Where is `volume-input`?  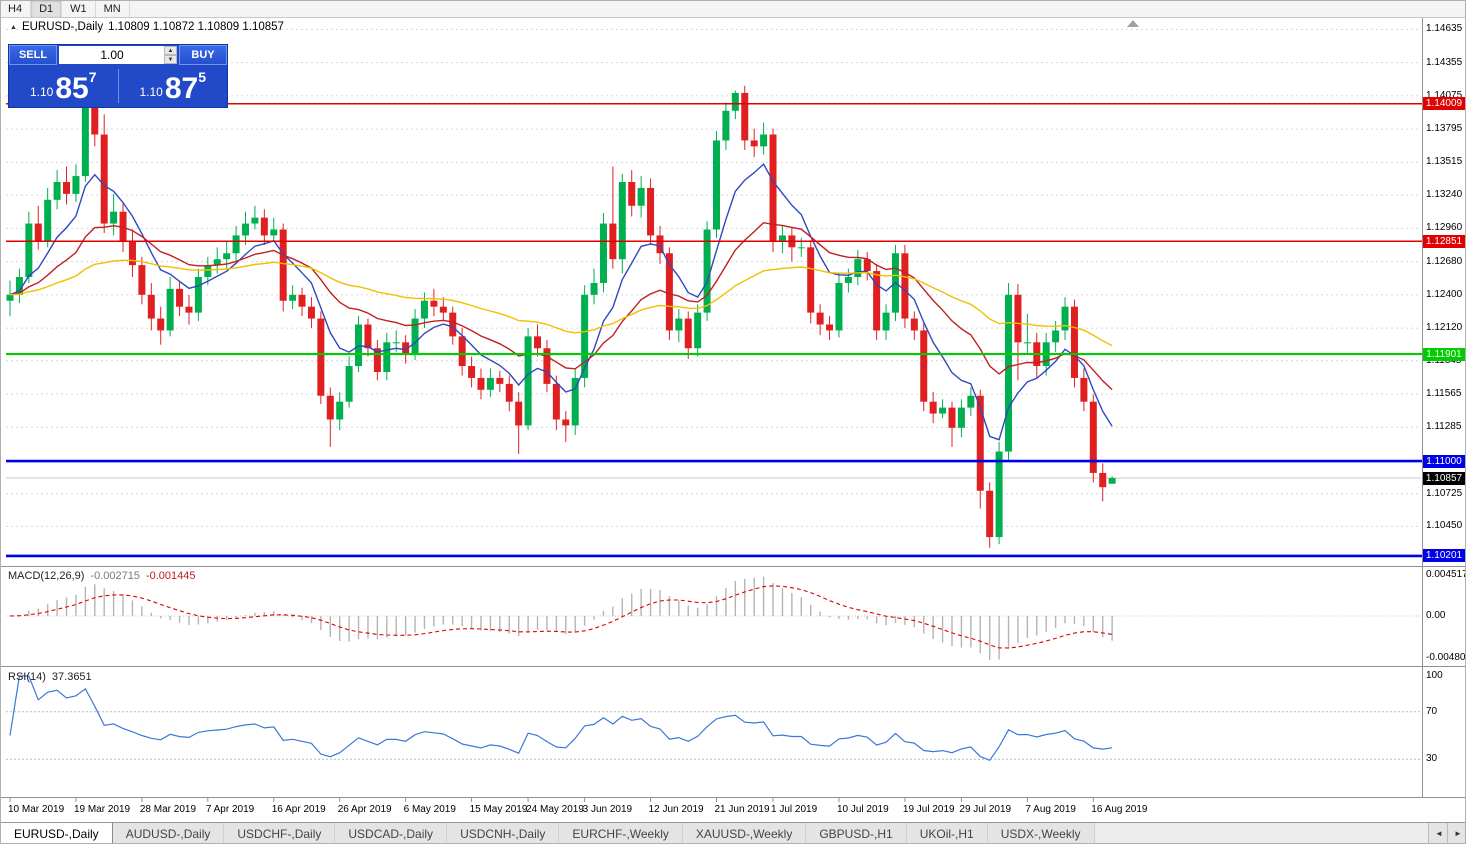
volume-input is located at coordinates (118, 55).